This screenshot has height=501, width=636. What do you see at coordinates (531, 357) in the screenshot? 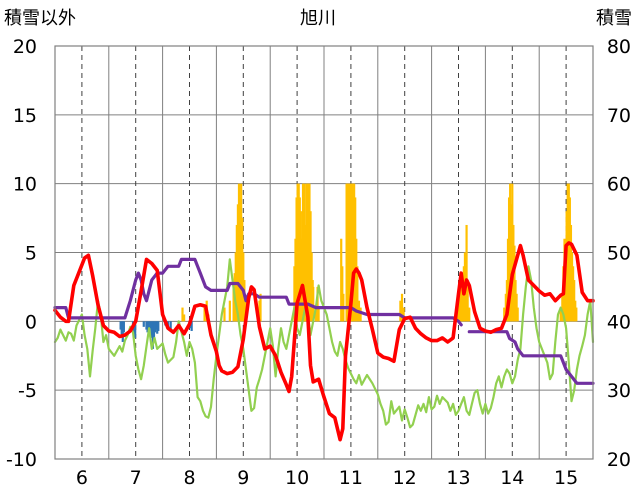
I see `series-line-snow-depth` at bounding box center [531, 357].